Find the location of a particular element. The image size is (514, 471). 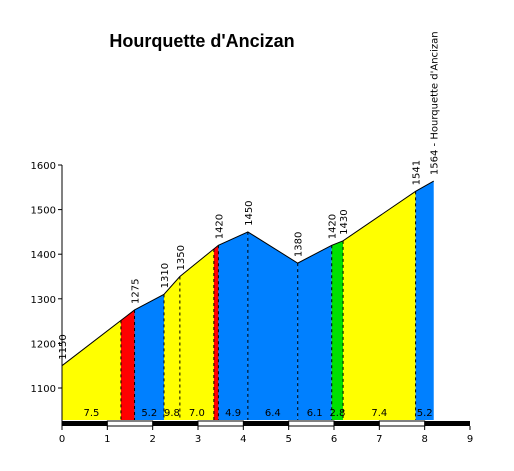

x-tick-label-8: 8 is located at coordinates (424, 439).